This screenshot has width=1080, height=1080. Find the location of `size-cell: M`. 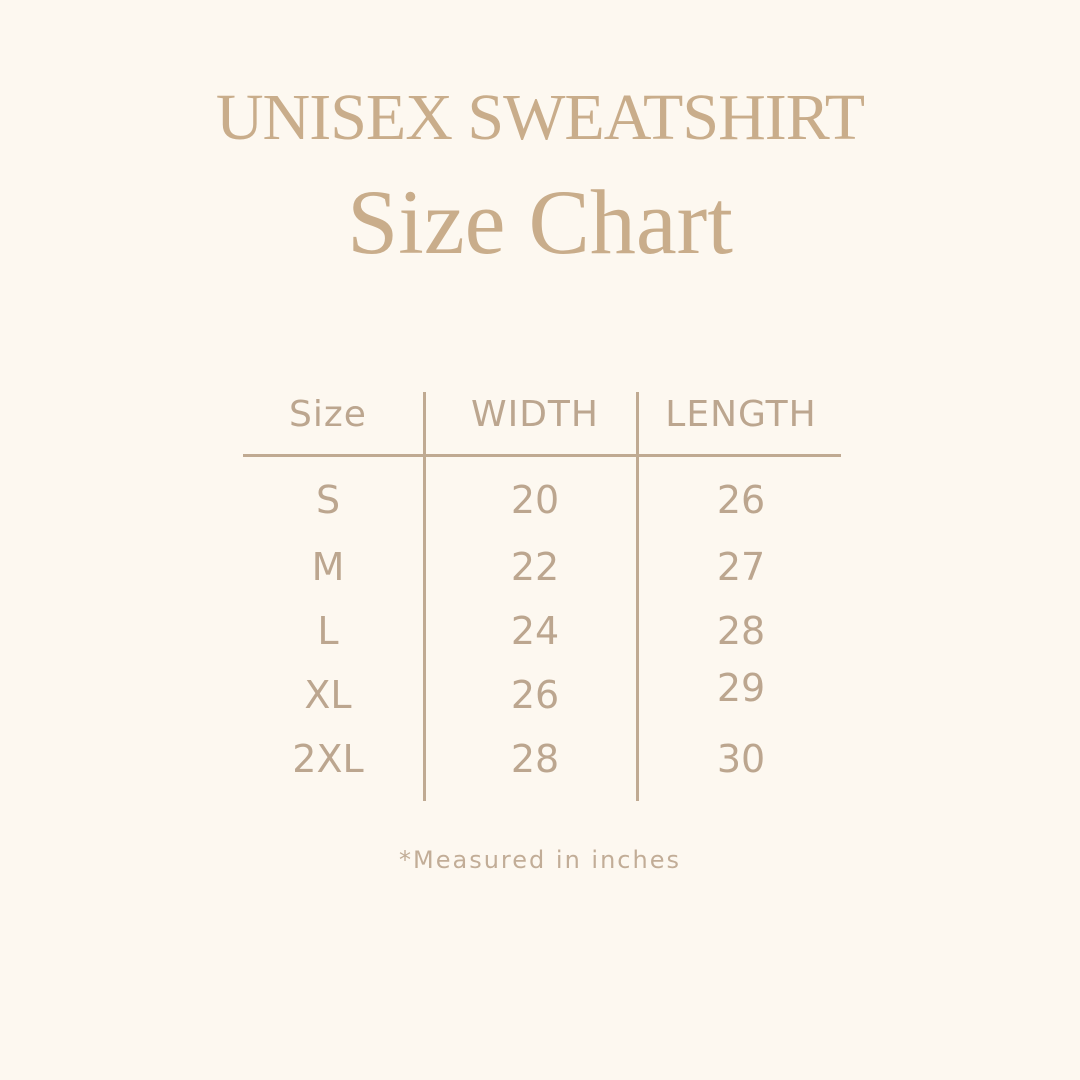

size-cell: M is located at coordinates (328, 567).